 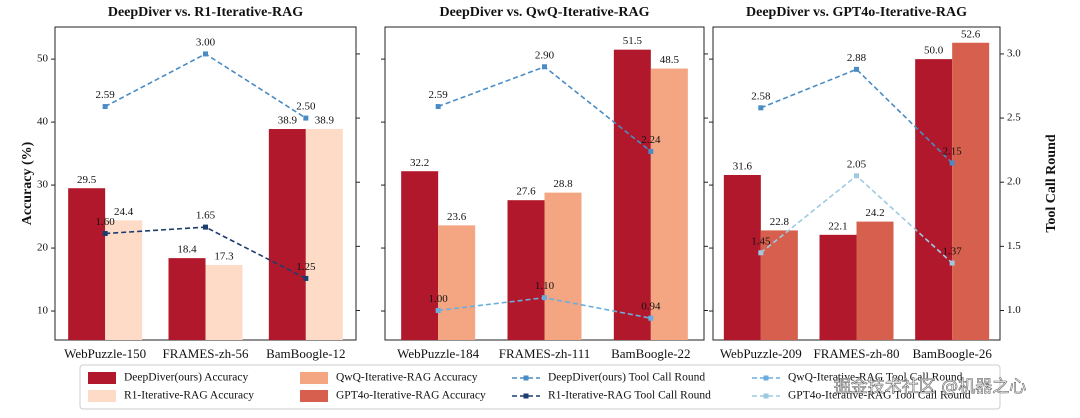 What do you see at coordinates (288, 121) in the screenshot?
I see `bar-value-label: 38.9` at bounding box center [288, 121].